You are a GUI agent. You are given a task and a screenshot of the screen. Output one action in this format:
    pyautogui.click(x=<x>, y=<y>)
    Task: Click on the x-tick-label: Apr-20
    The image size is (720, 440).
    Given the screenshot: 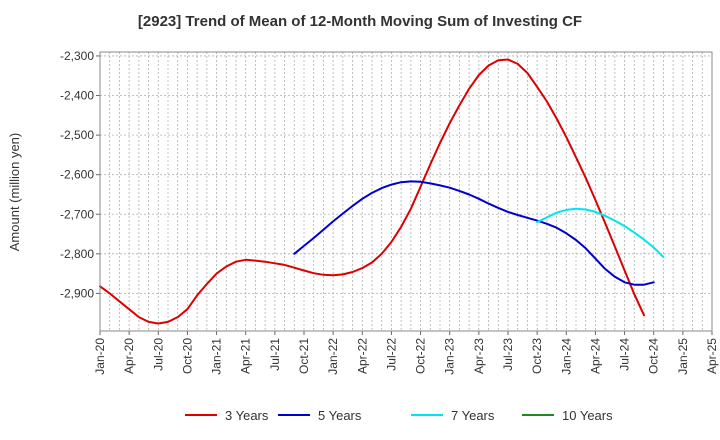 What is the action you would take?
    pyautogui.click(x=129, y=356)
    